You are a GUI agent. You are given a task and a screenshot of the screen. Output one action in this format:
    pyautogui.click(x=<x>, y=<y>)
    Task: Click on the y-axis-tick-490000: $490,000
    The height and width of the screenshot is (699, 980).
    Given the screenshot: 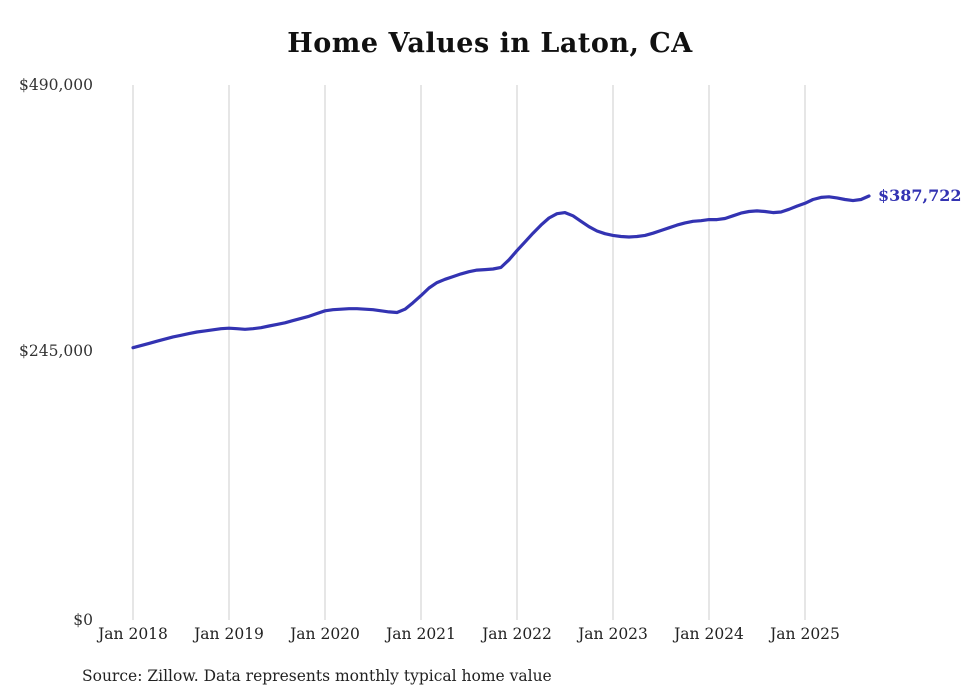 What is the action you would take?
    pyautogui.click(x=56, y=85)
    